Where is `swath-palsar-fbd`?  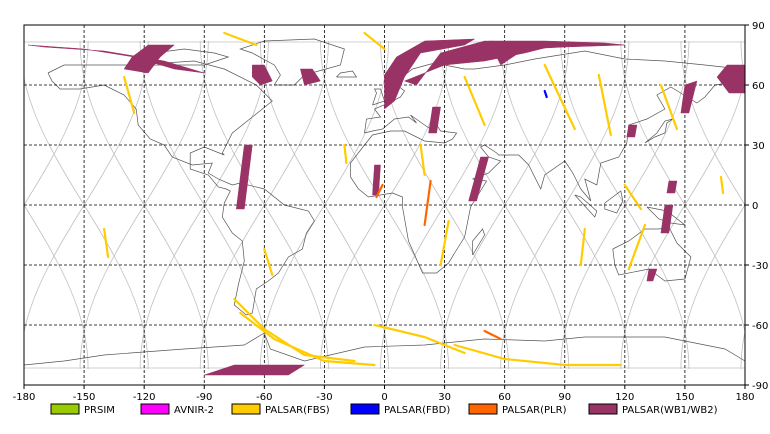 swath-palsar-fbd is located at coordinates (545, 94).